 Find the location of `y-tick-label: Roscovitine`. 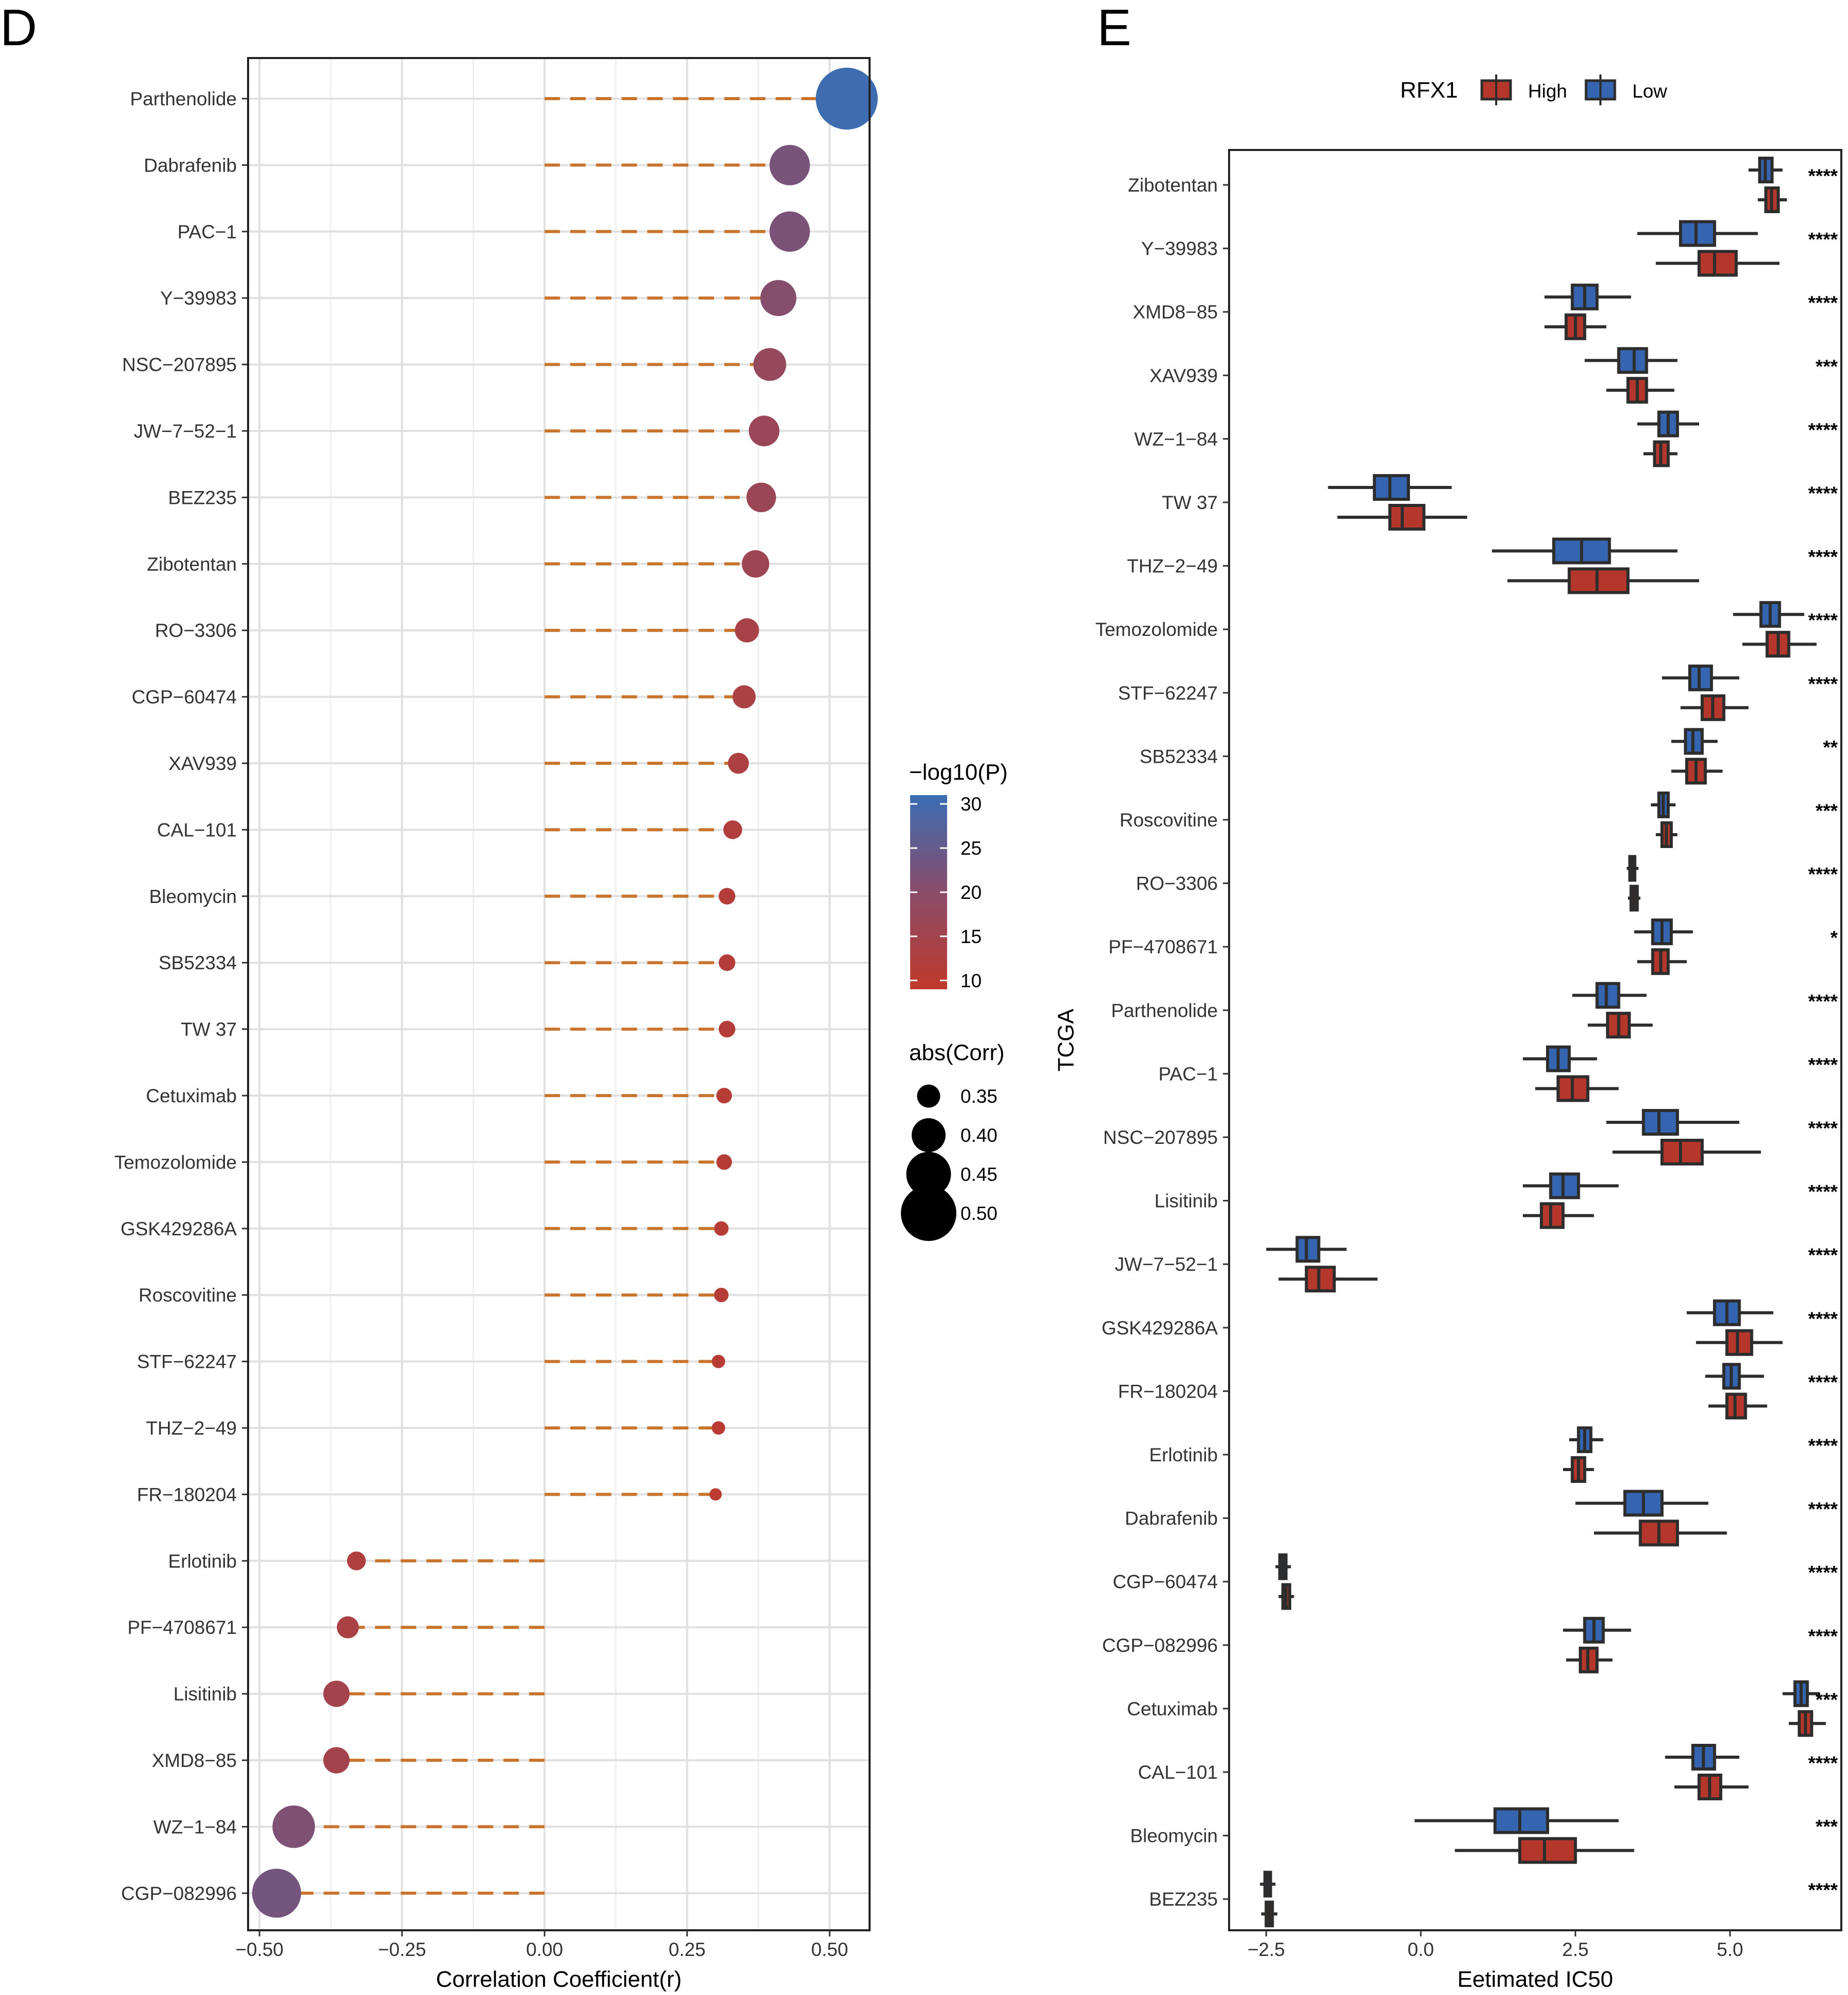

y-tick-label: Roscovitine is located at coordinates (1169, 820).